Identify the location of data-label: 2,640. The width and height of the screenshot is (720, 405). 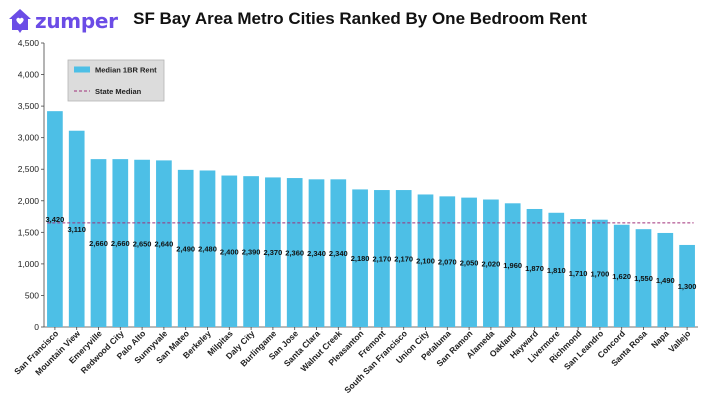
(164, 244).